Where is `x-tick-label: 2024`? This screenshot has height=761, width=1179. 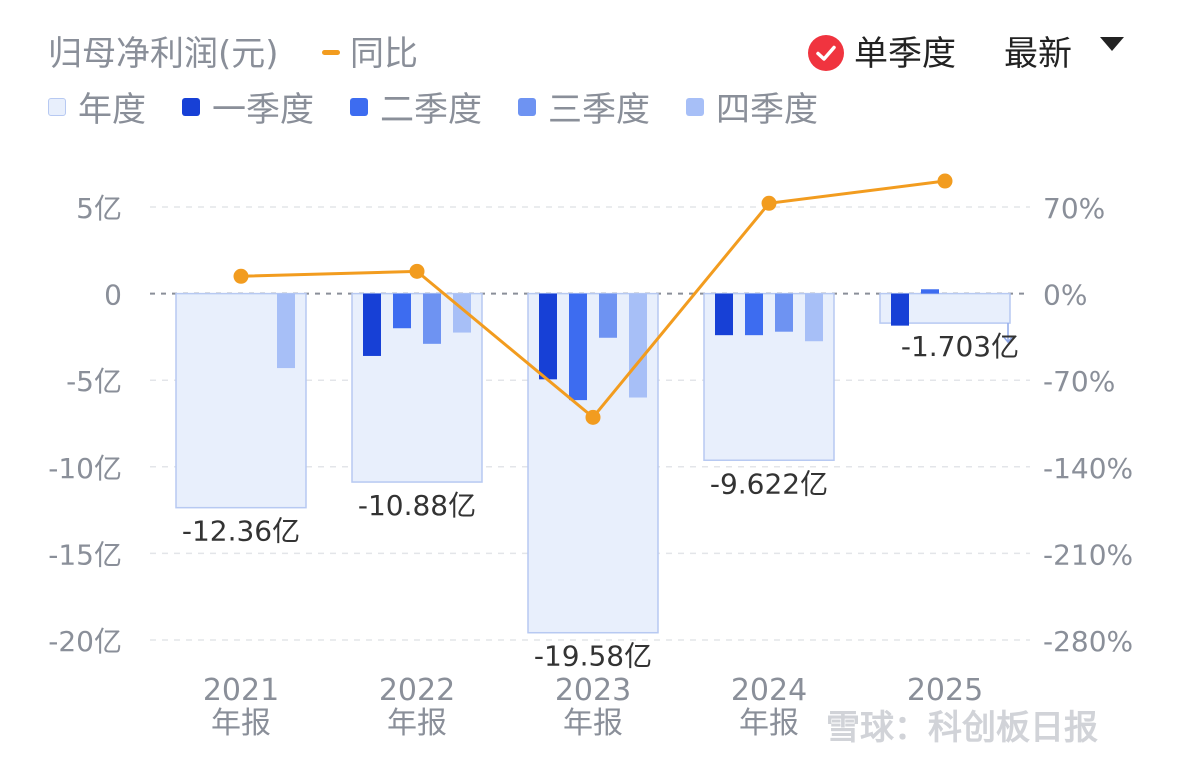
x-tick-label: 2024 is located at coordinates (769, 690).